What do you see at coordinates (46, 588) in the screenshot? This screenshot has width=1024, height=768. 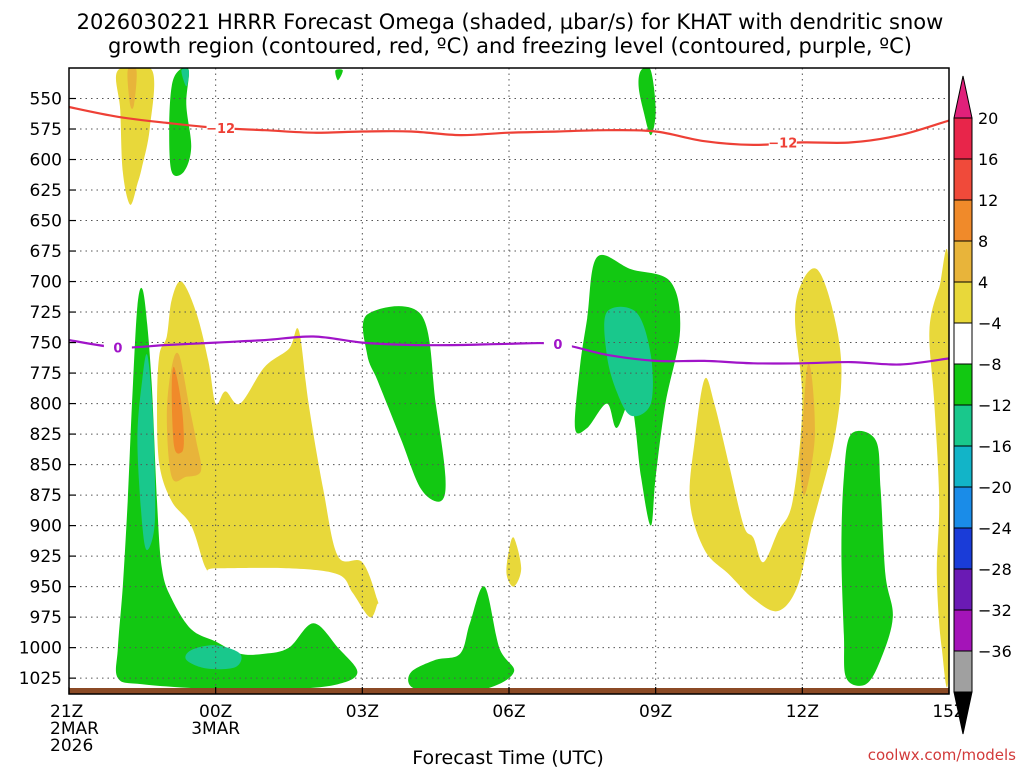 I see `y-tick-label-950: 950` at bounding box center [46, 588].